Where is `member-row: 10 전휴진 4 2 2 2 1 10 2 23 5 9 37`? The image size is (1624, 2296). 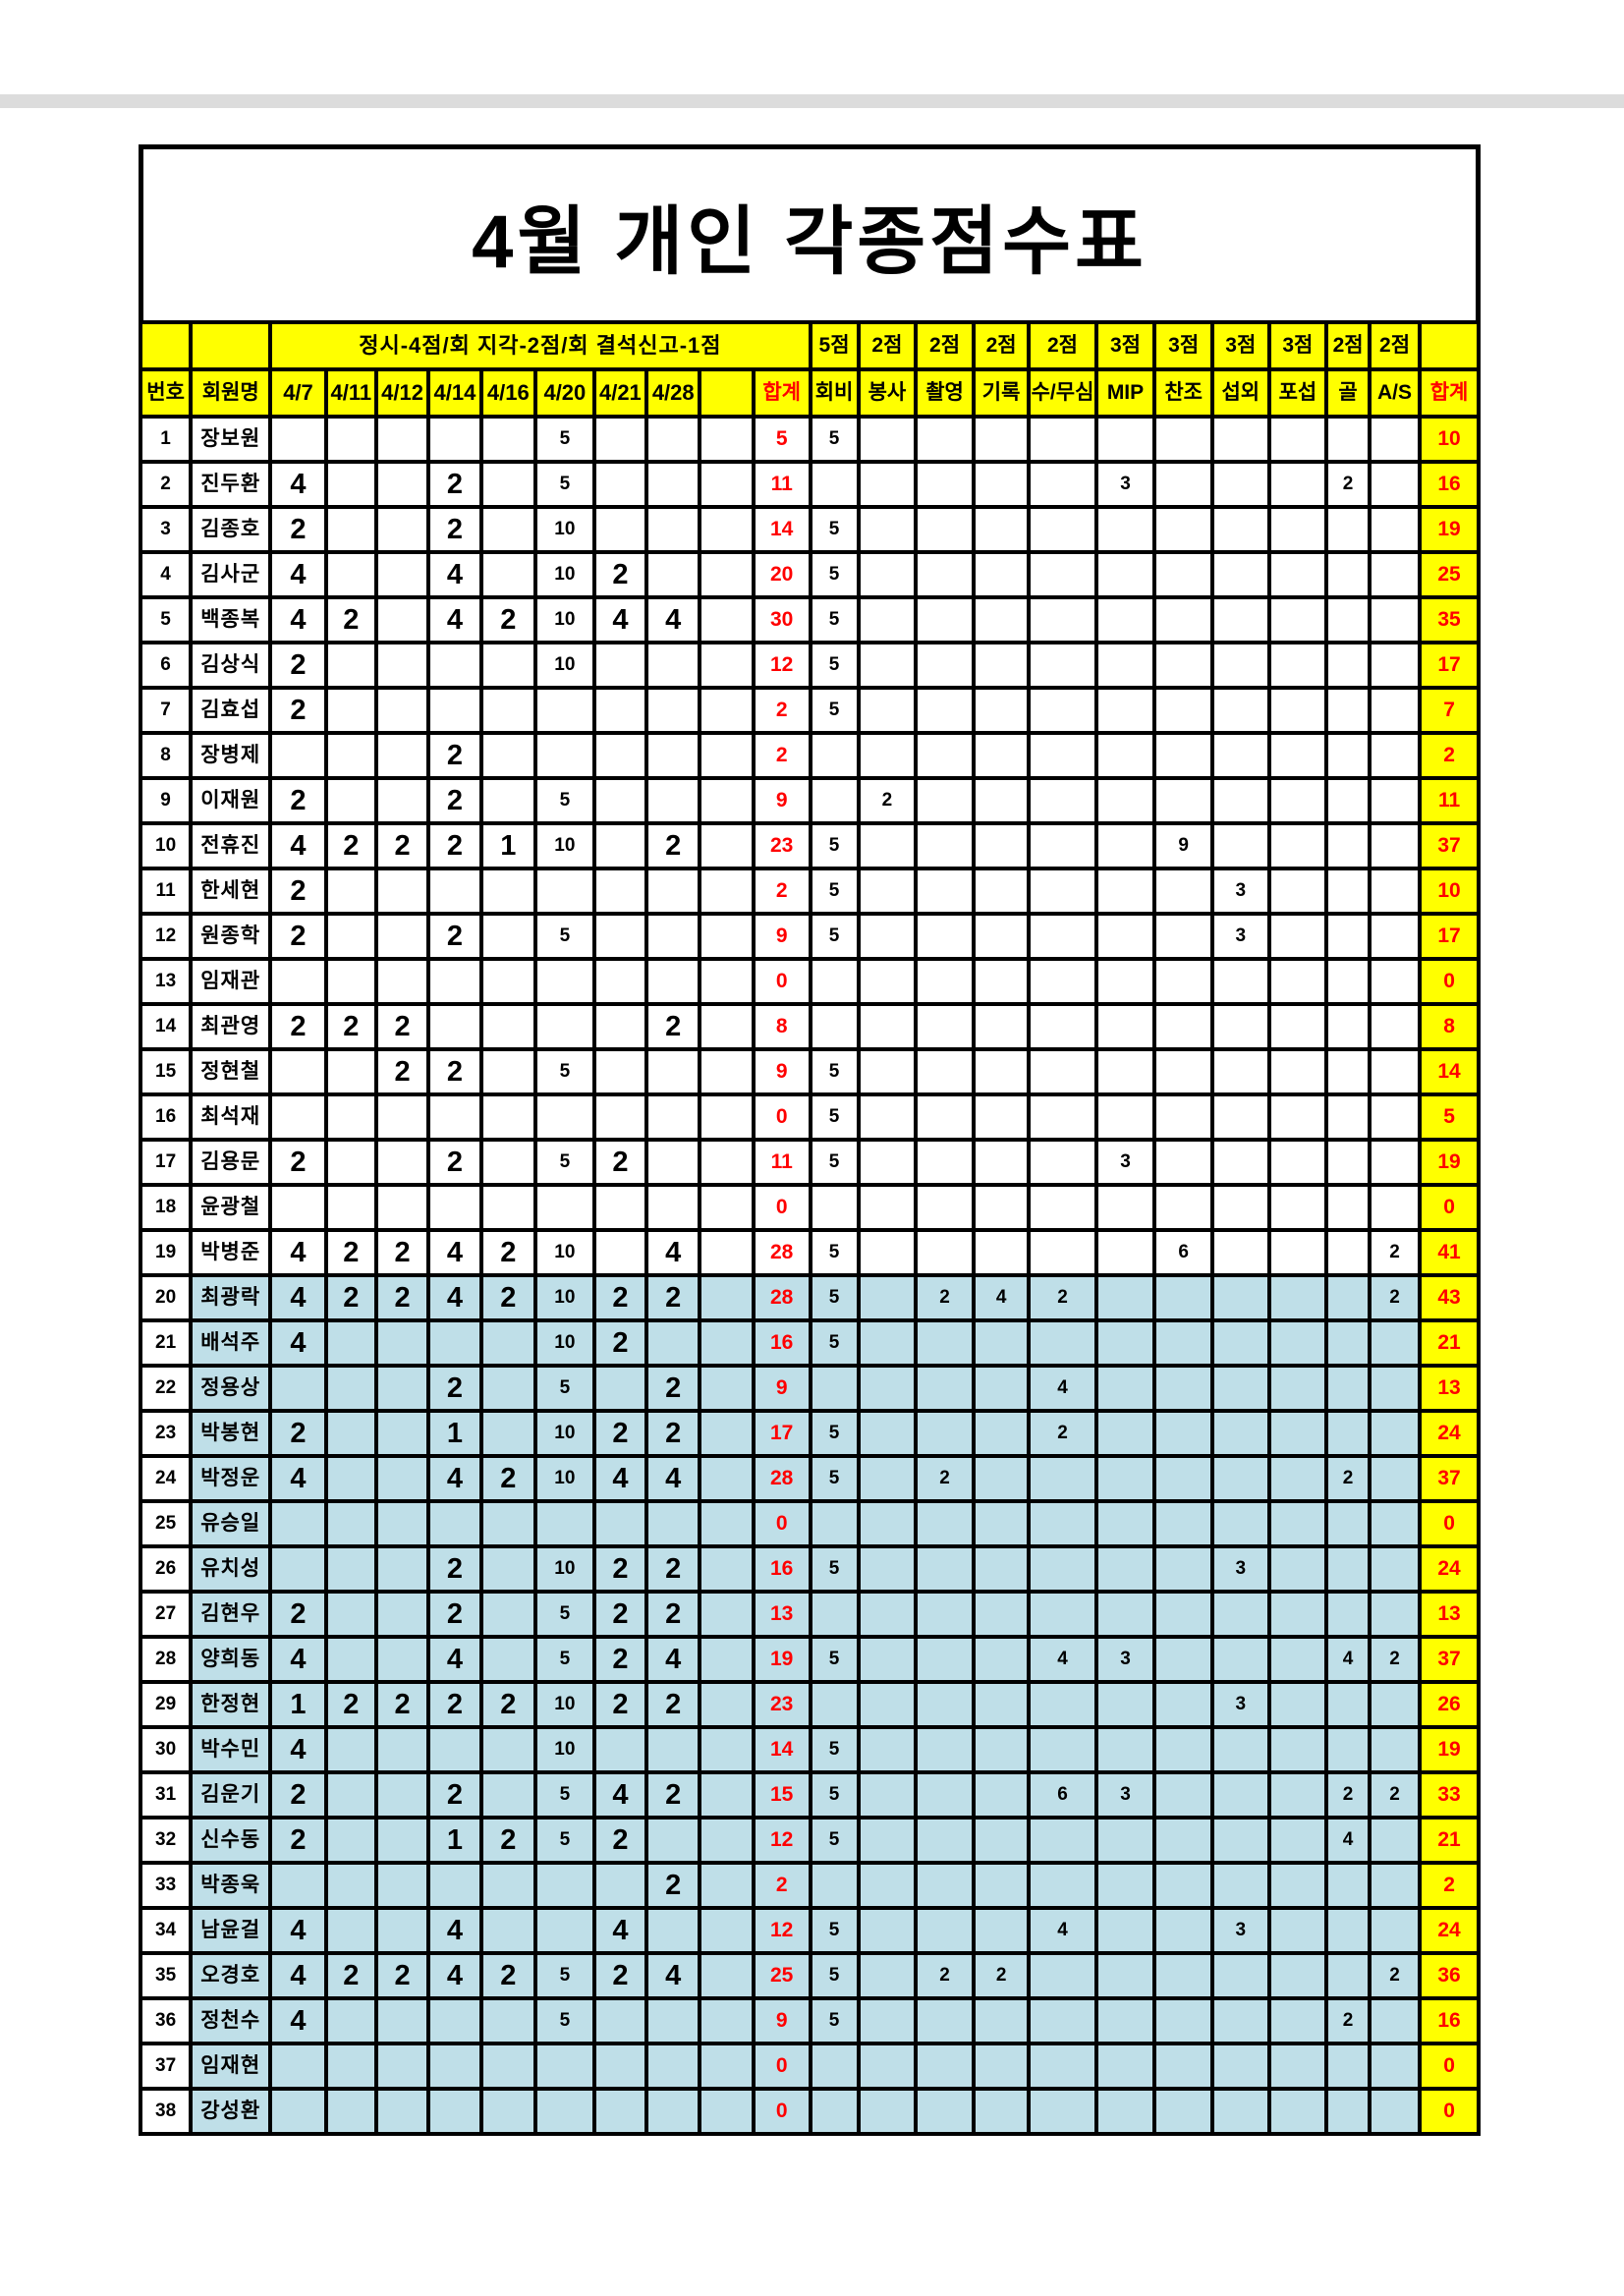 member-row: 10 전휴진 4 2 2 2 1 10 2 23 5 9 37 is located at coordinates (809, 845).